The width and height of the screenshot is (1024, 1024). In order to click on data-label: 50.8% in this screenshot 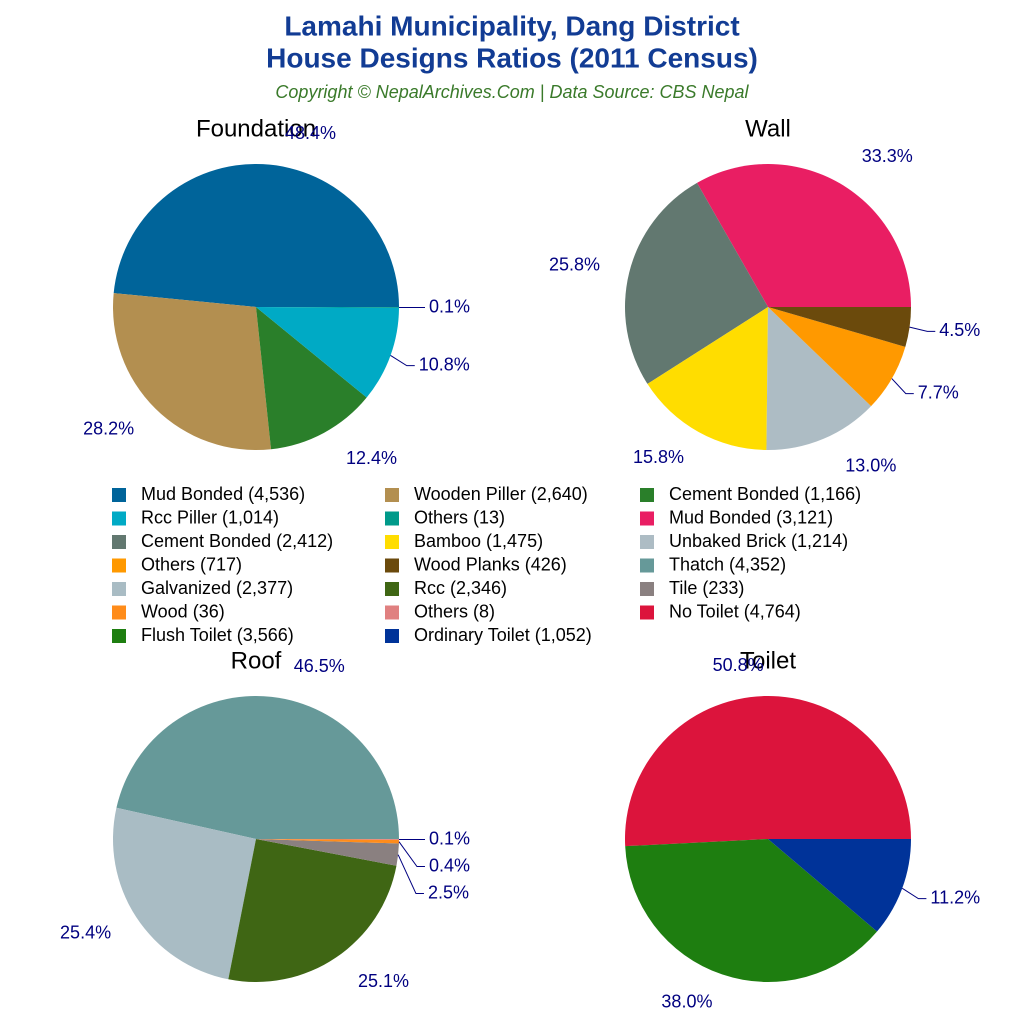, I will do `click(738, 665)`.